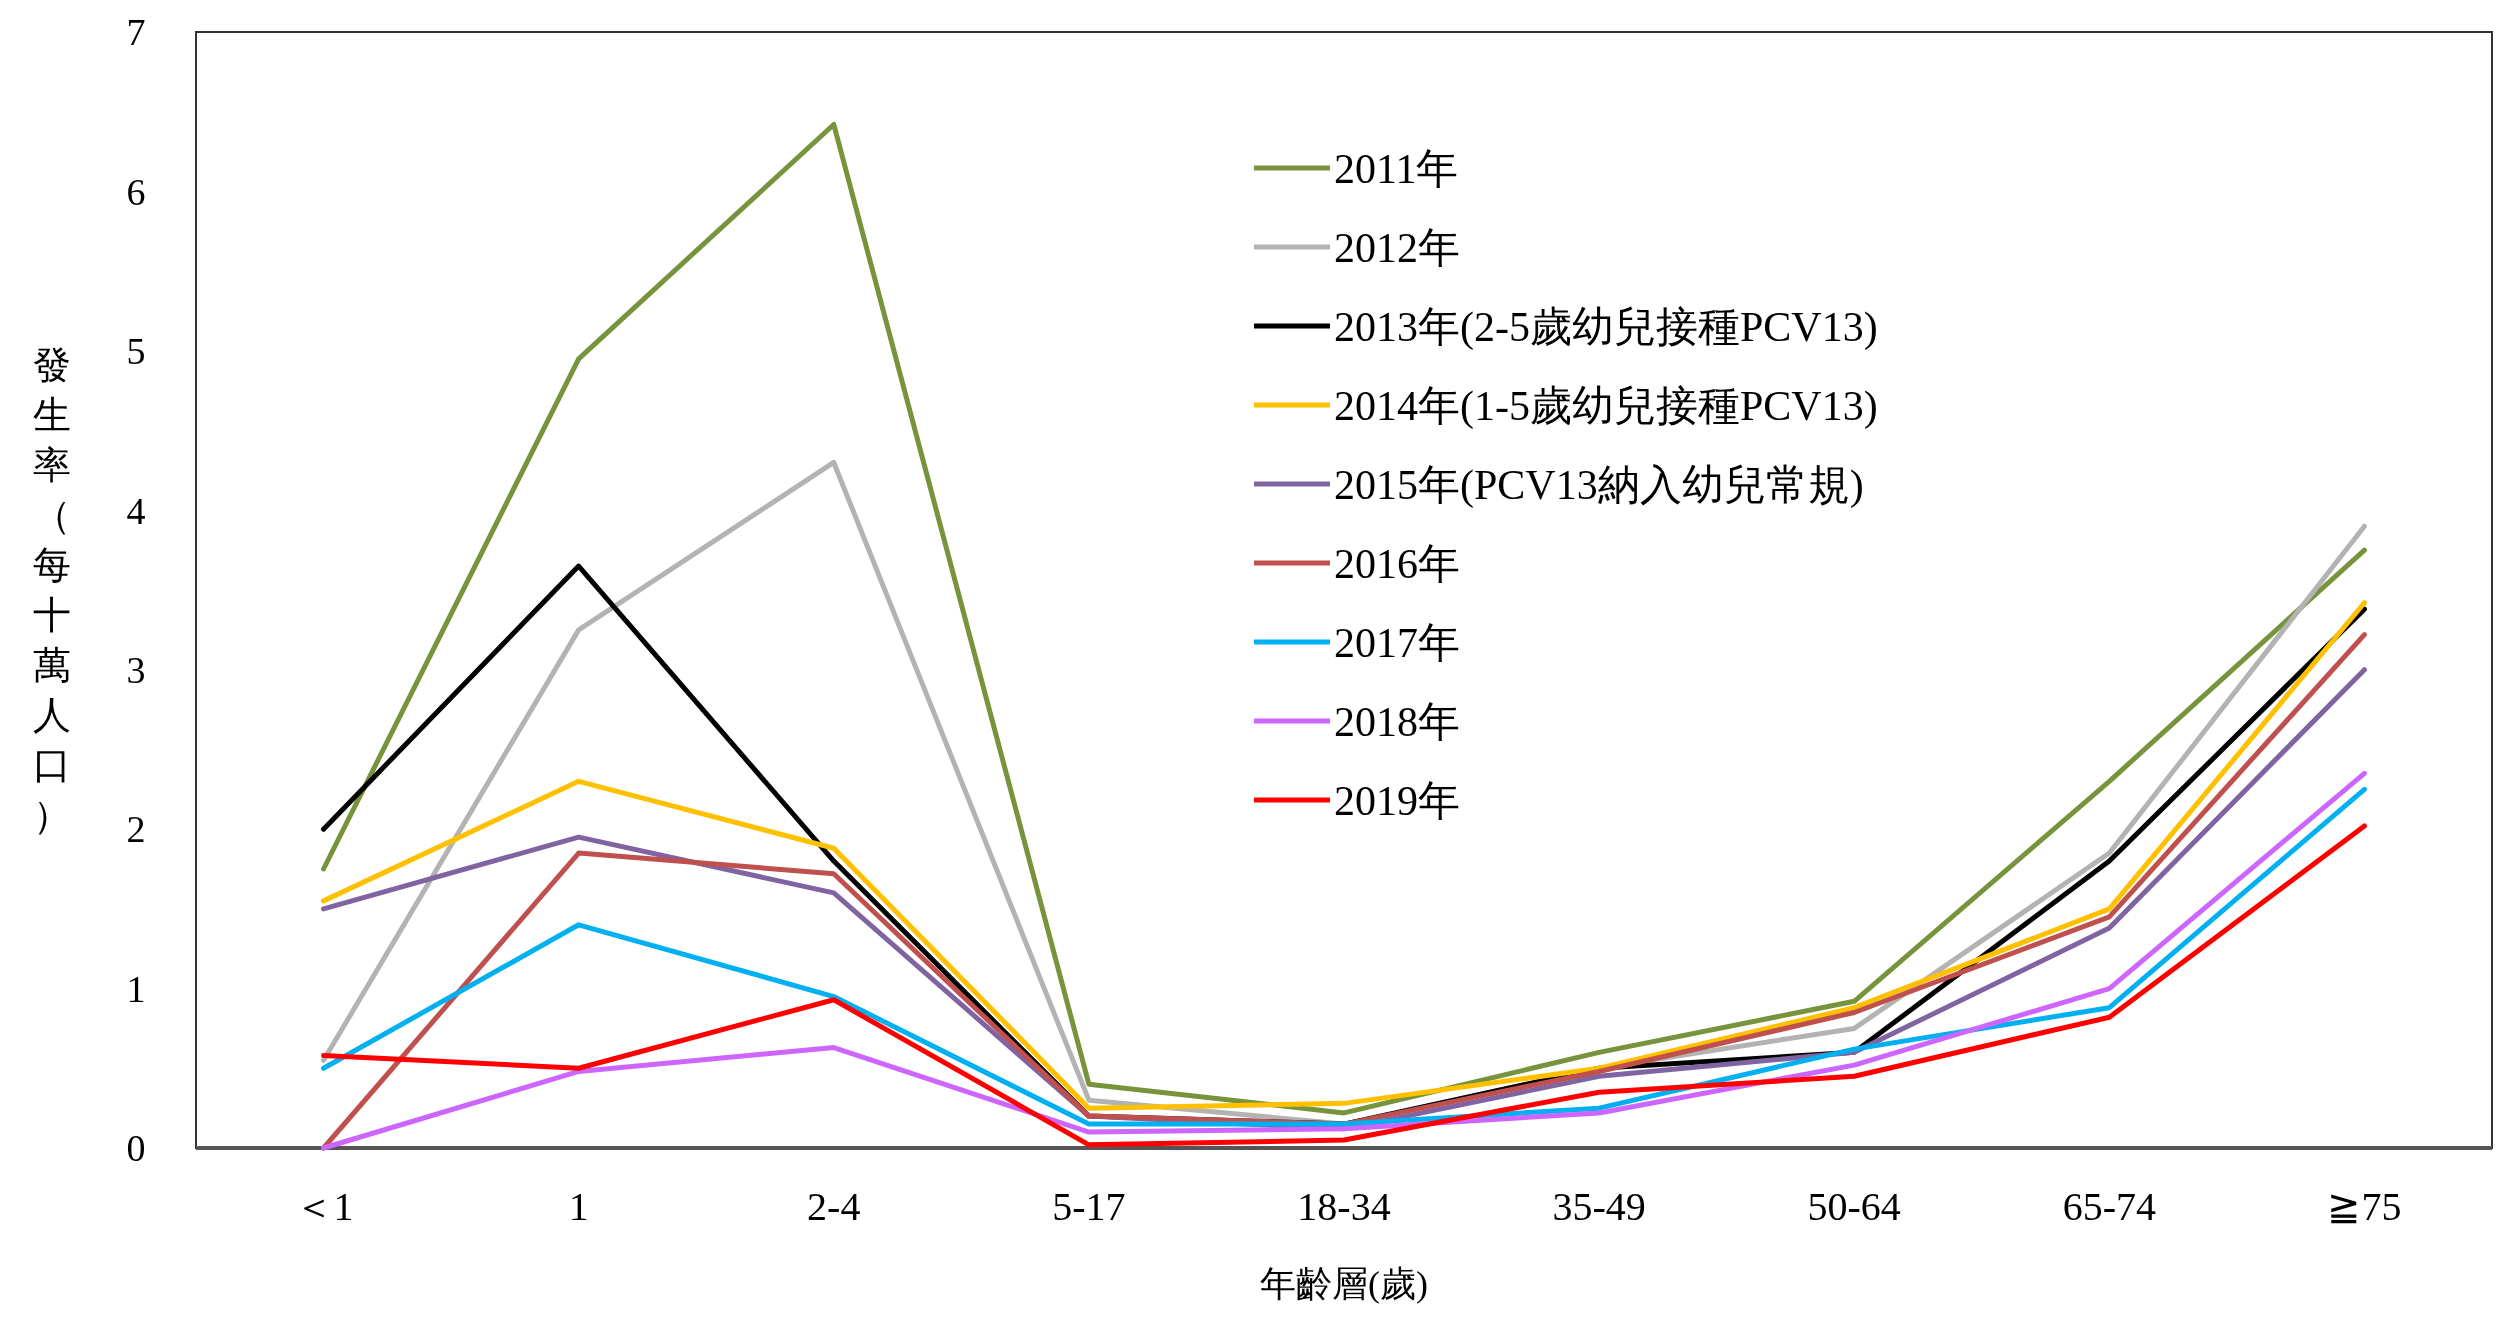 The width and height of the screenshot is (2504, 1322). I want to click on legend-label: 2016年, so click(1397, 563).